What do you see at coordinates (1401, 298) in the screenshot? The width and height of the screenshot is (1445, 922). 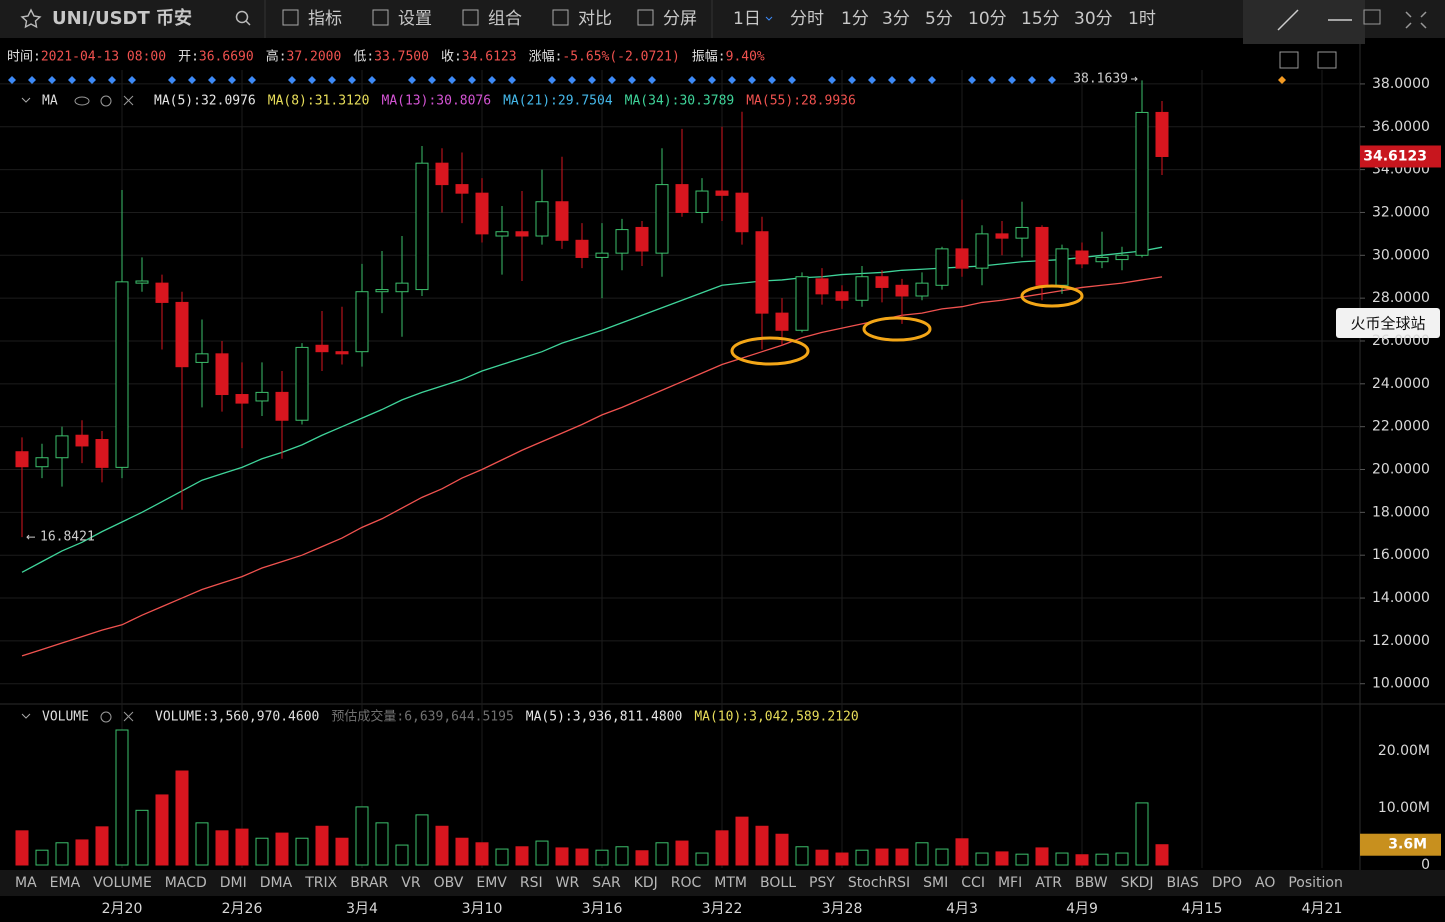 I see `y-tick-label: 28.0000` at bounding box center [1401, 298].